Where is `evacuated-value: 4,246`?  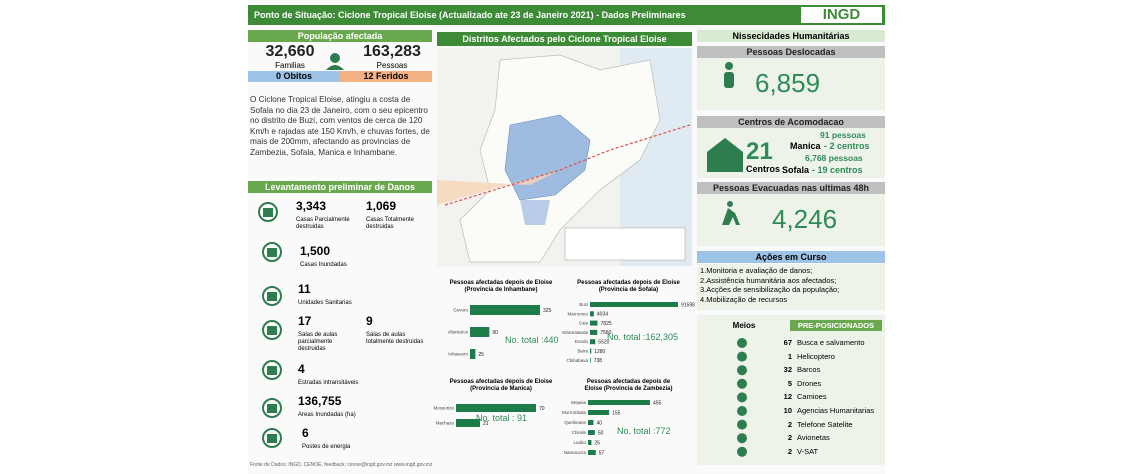
evacuated-value: 4,246 is located at coordinates (805, 219).